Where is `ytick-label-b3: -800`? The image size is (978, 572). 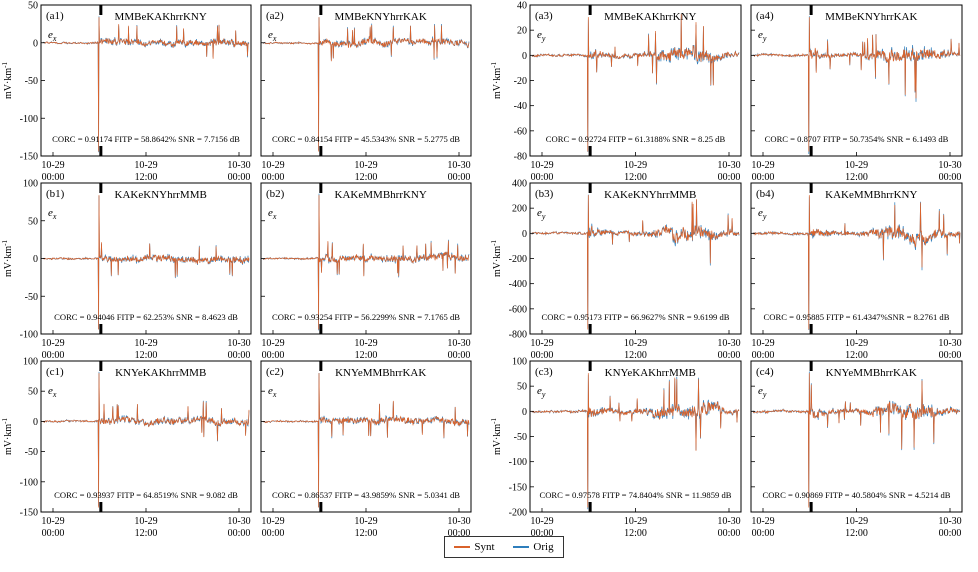 ytick-label-b3: -800 is located at coordinates (518, 335).